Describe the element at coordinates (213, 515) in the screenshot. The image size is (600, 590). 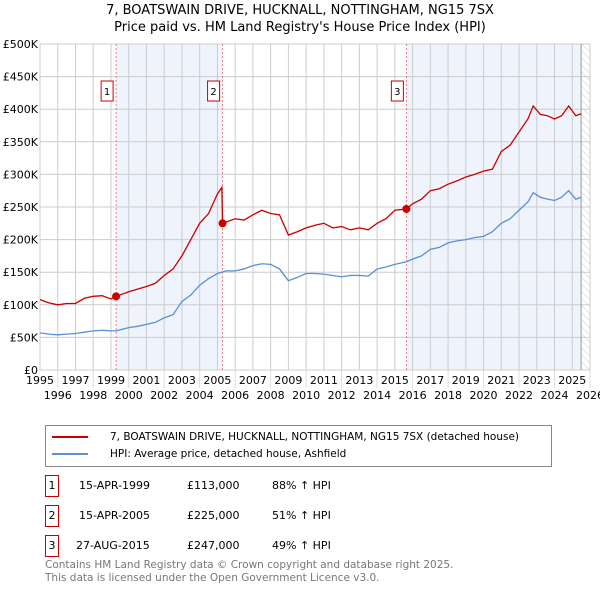
I see `sale-price: £225,000` at that location.